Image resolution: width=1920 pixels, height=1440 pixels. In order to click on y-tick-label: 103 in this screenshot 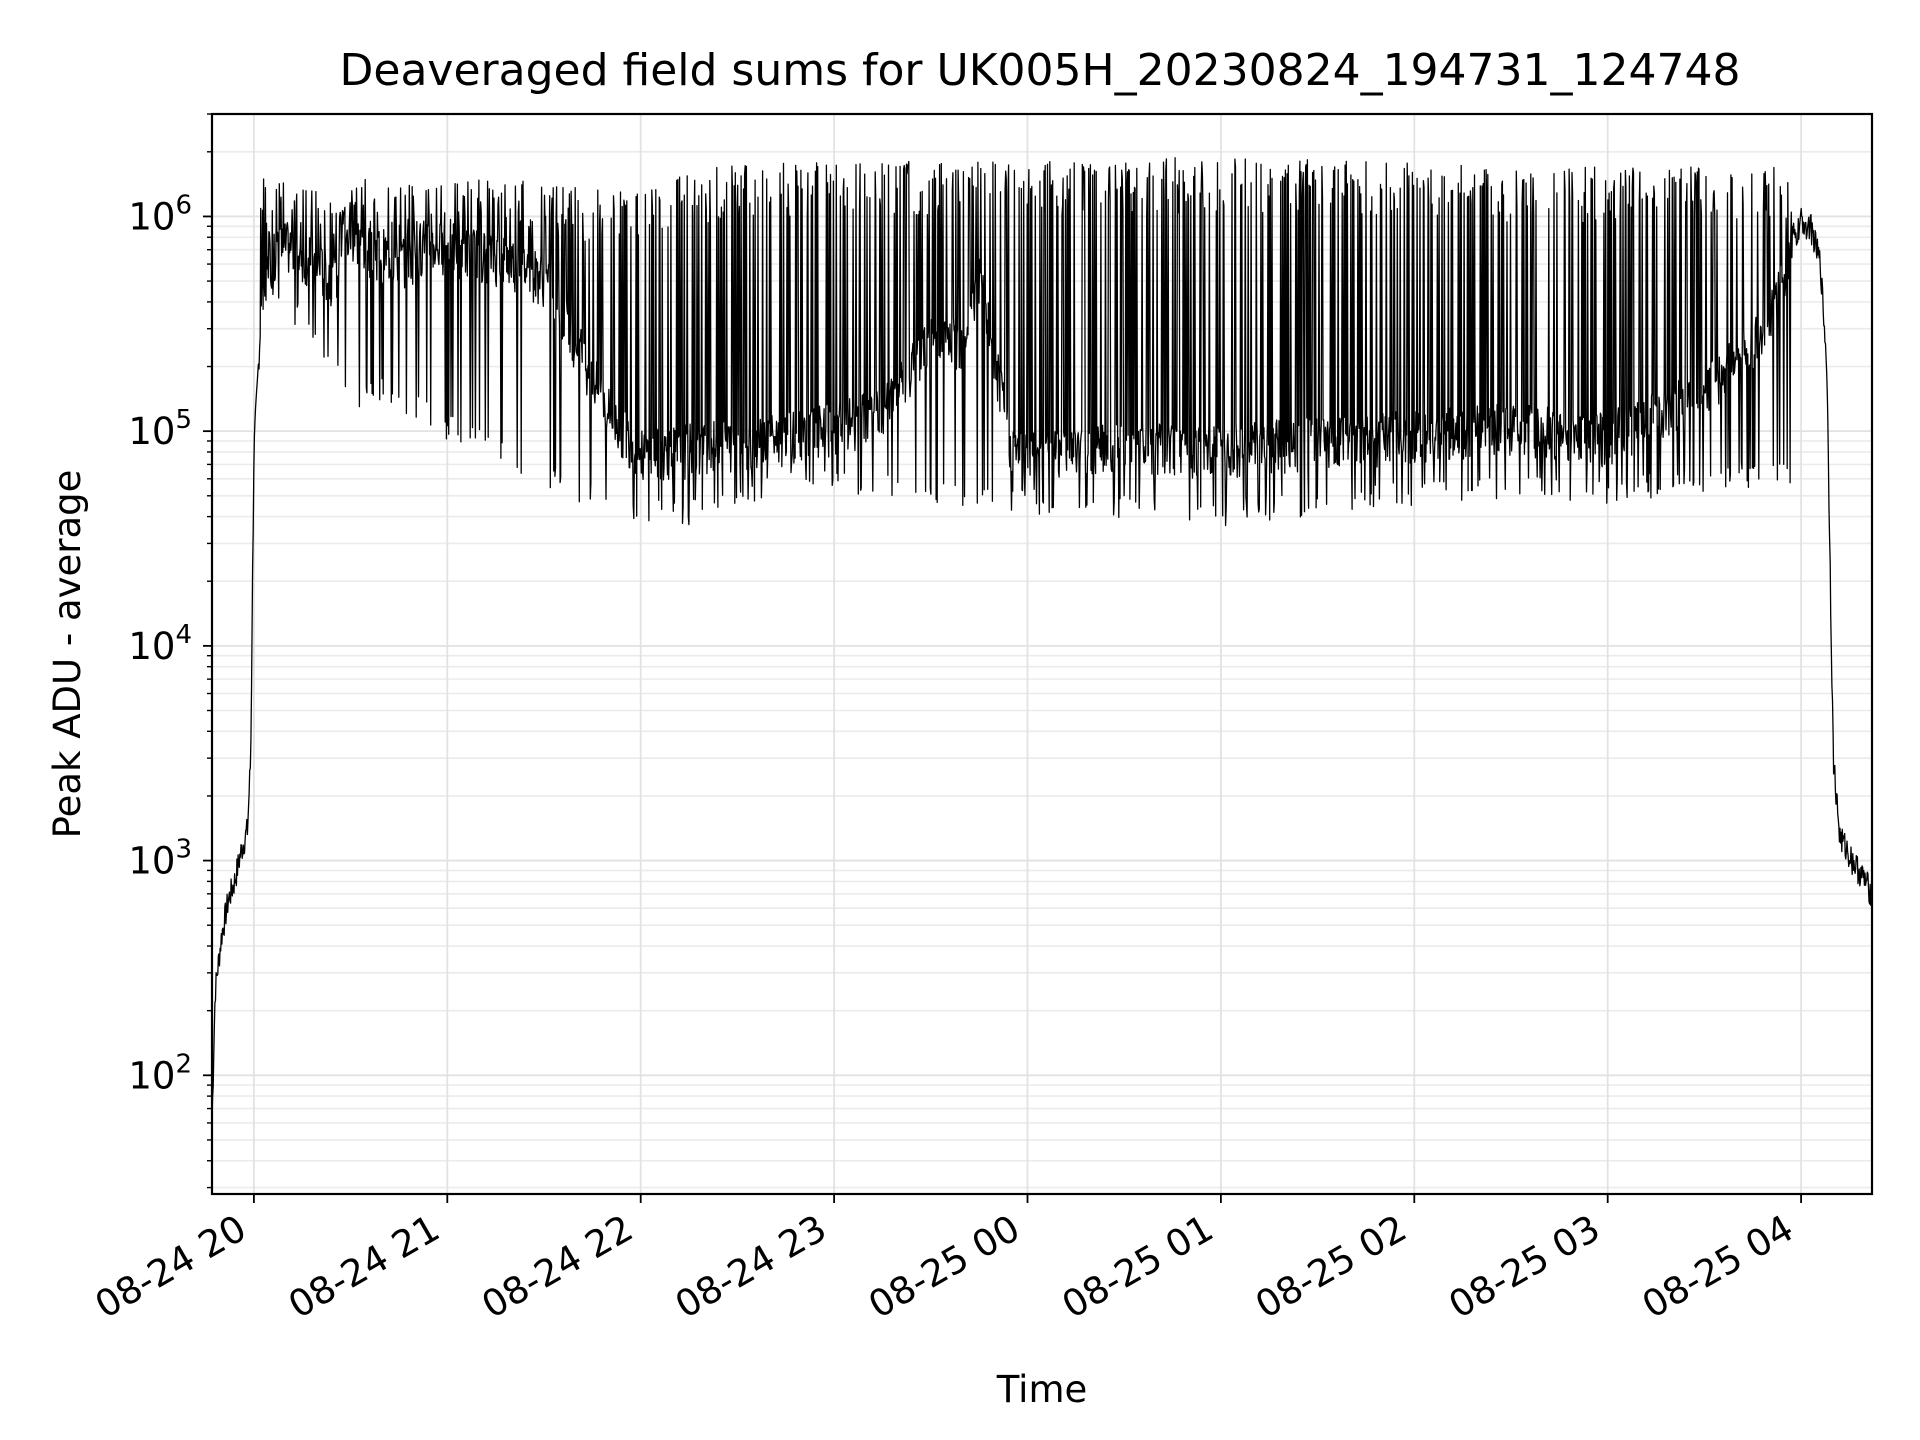, I will do `click(160, 859)`.